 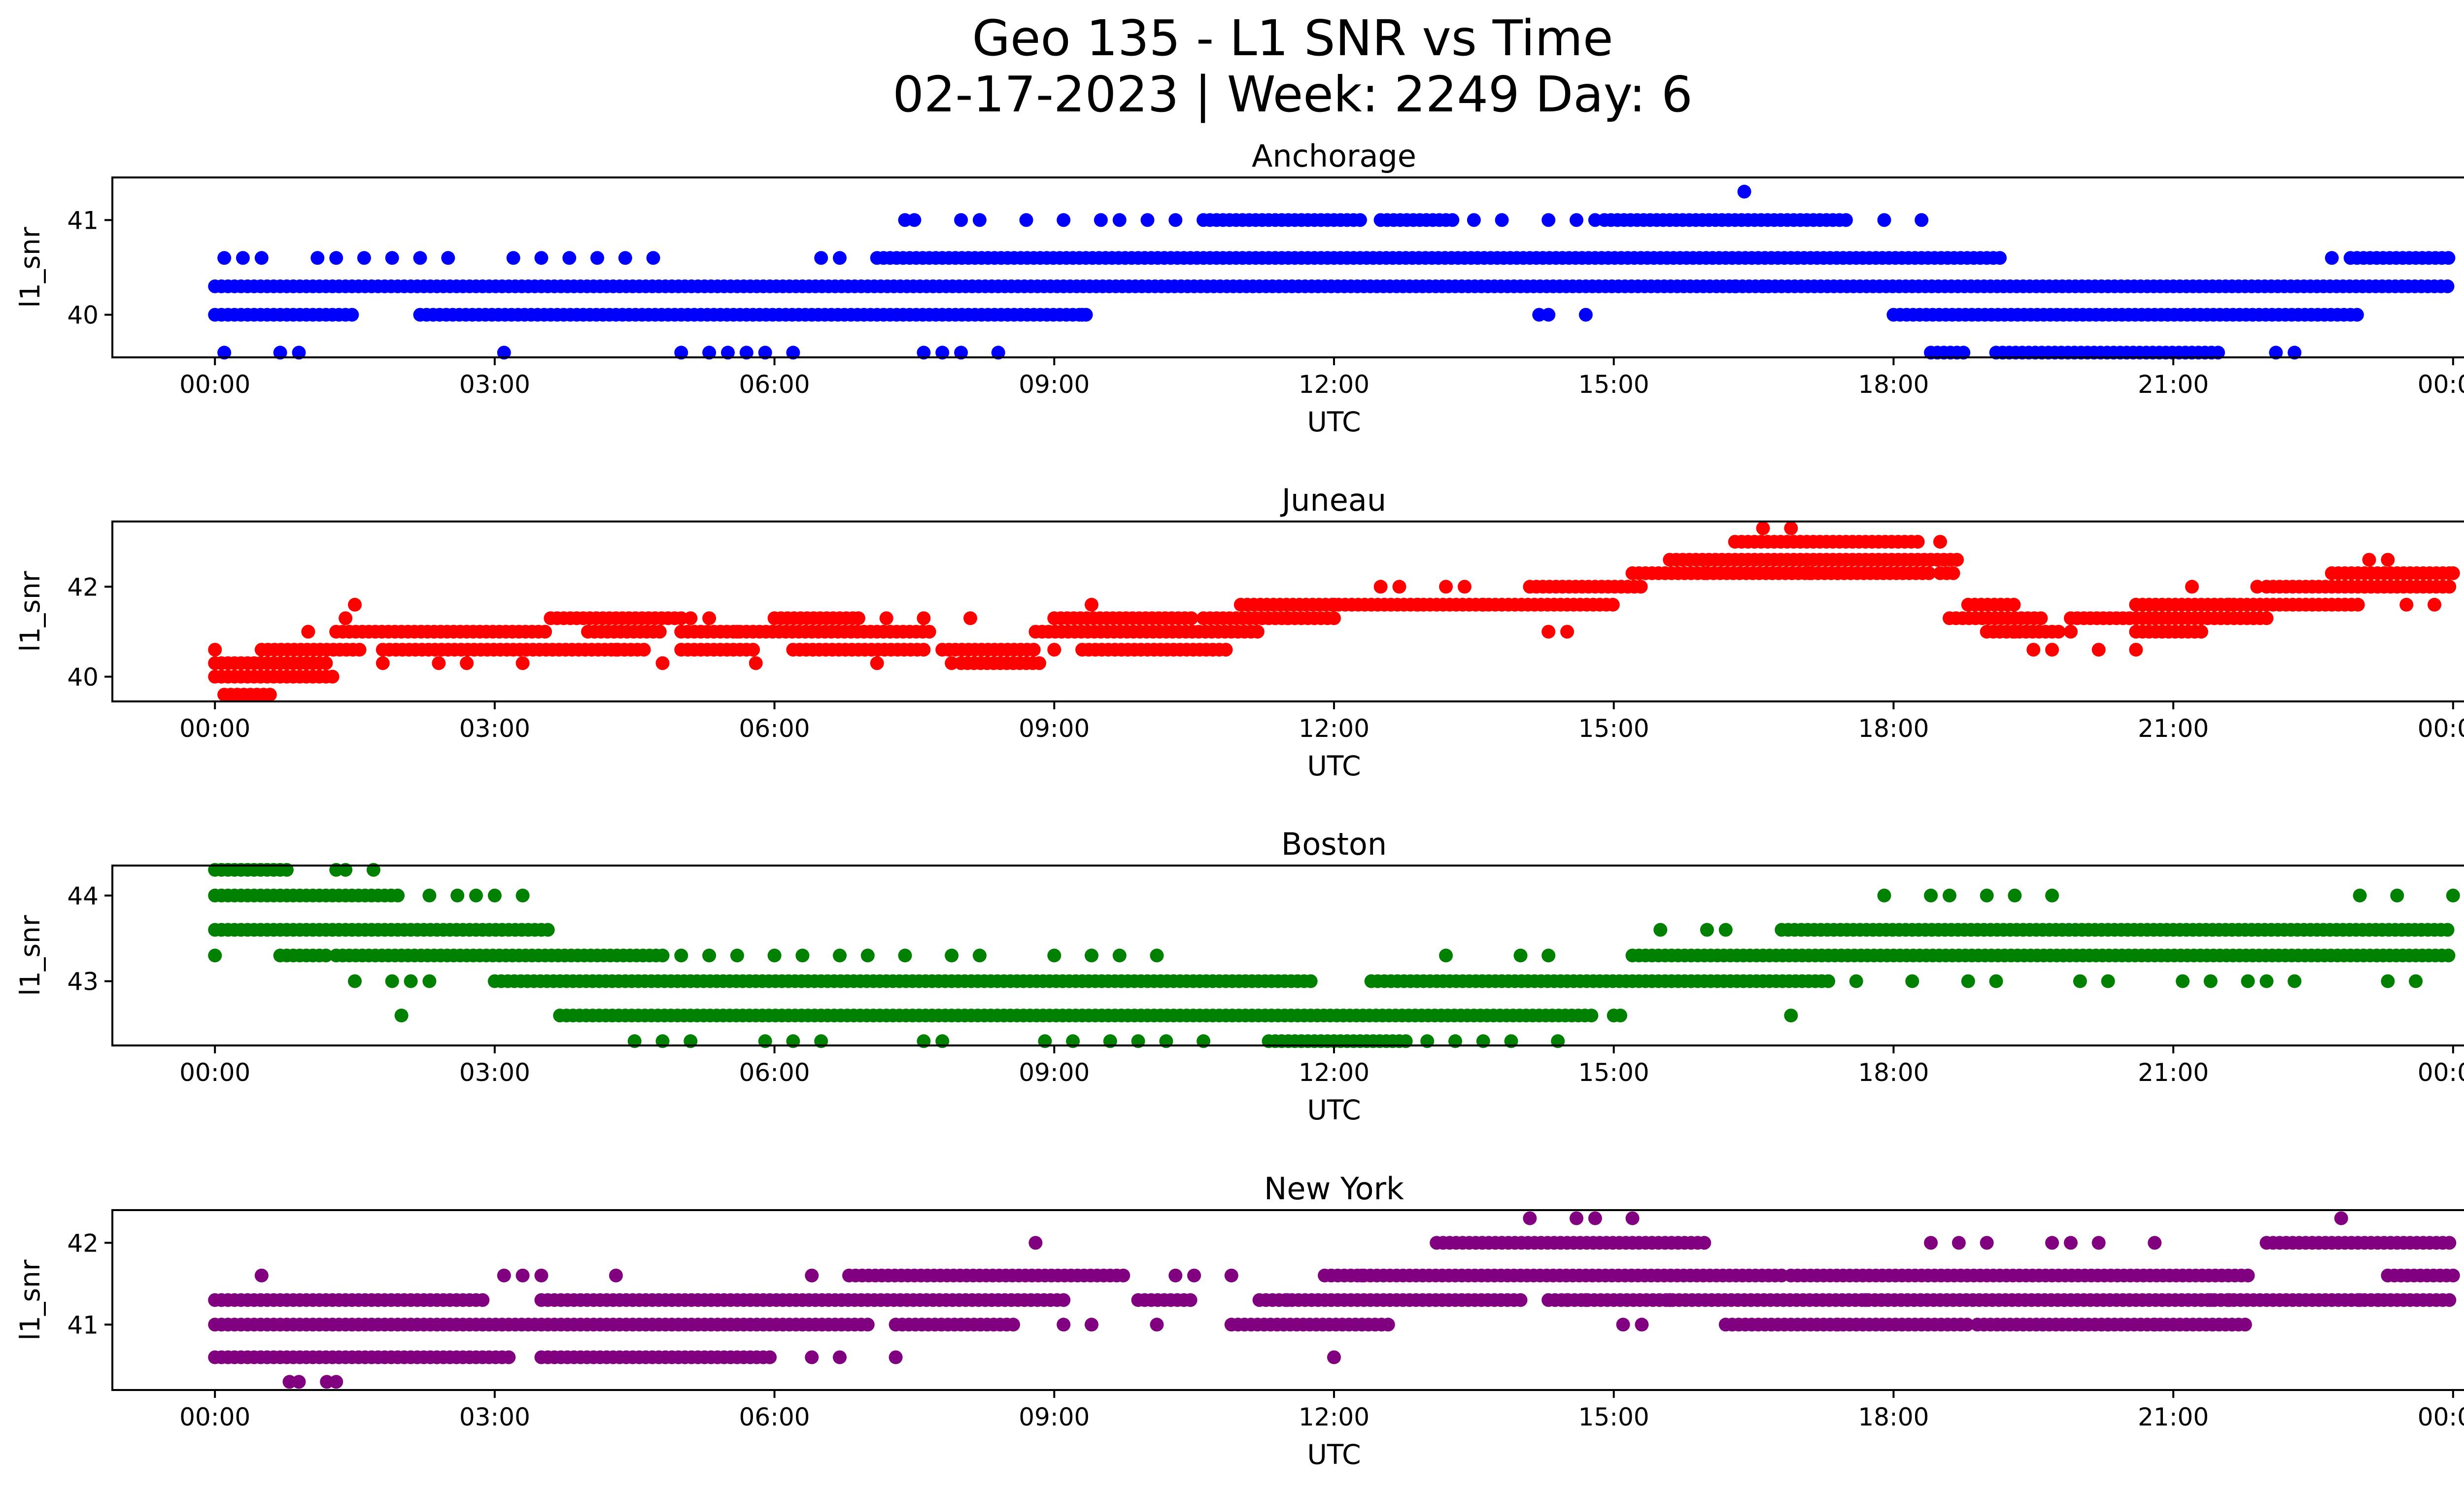 What do you see at coordinates (2441, 1072) in the screenshot?
I see `x-tick-label: 00:00` at bounding box center [2441, 1072].